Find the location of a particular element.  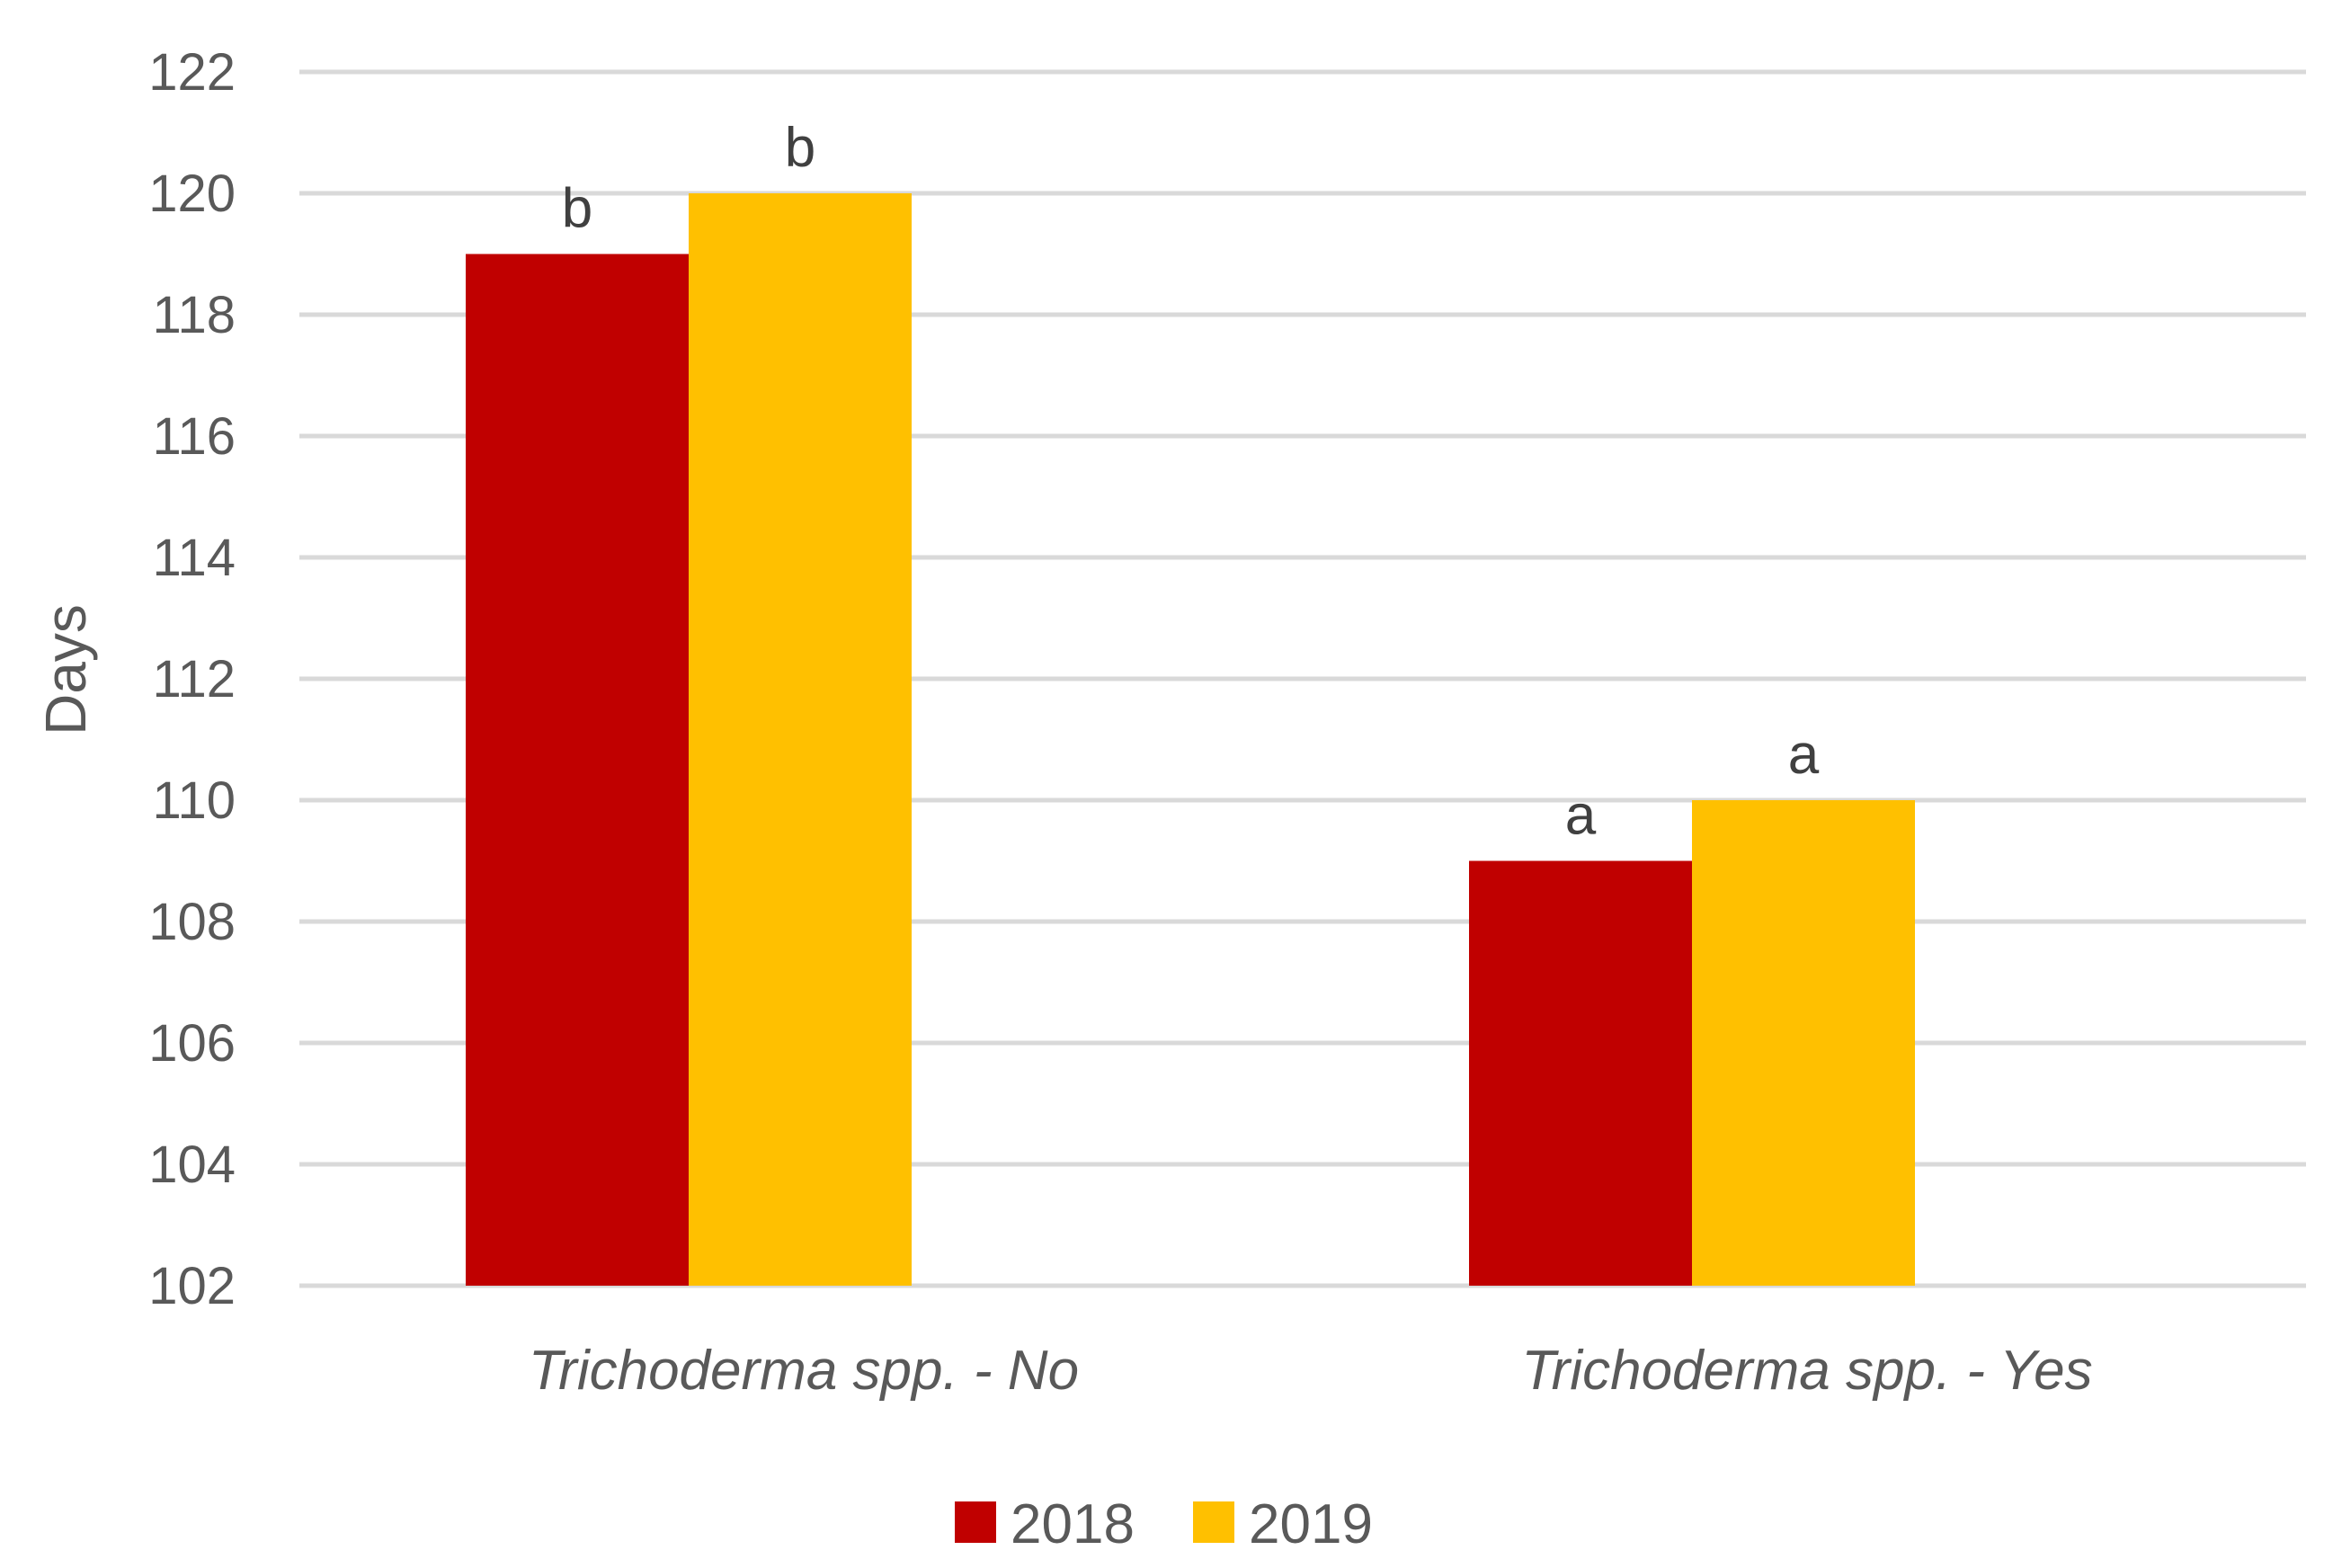

y-tick-label: 102 is located at coordinates (192, 1286).